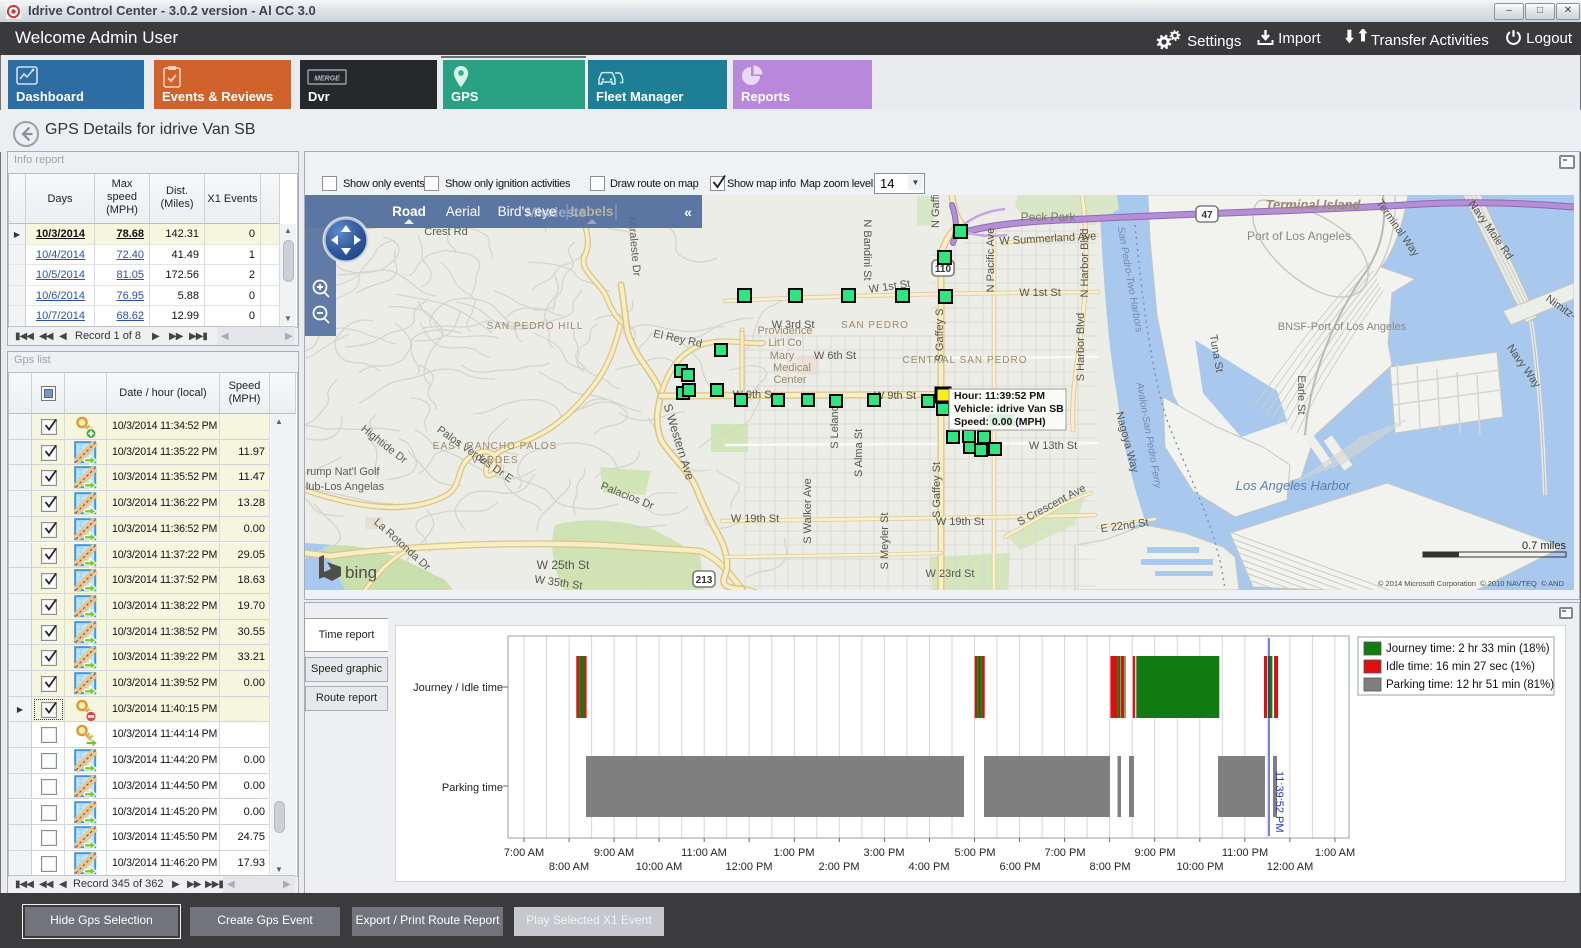 The width and height of the screenshot is (1581, 948). Describe the element at coordinates (885, 541) in the screenshot. I see `svg-text: S Meyler St` at that location.